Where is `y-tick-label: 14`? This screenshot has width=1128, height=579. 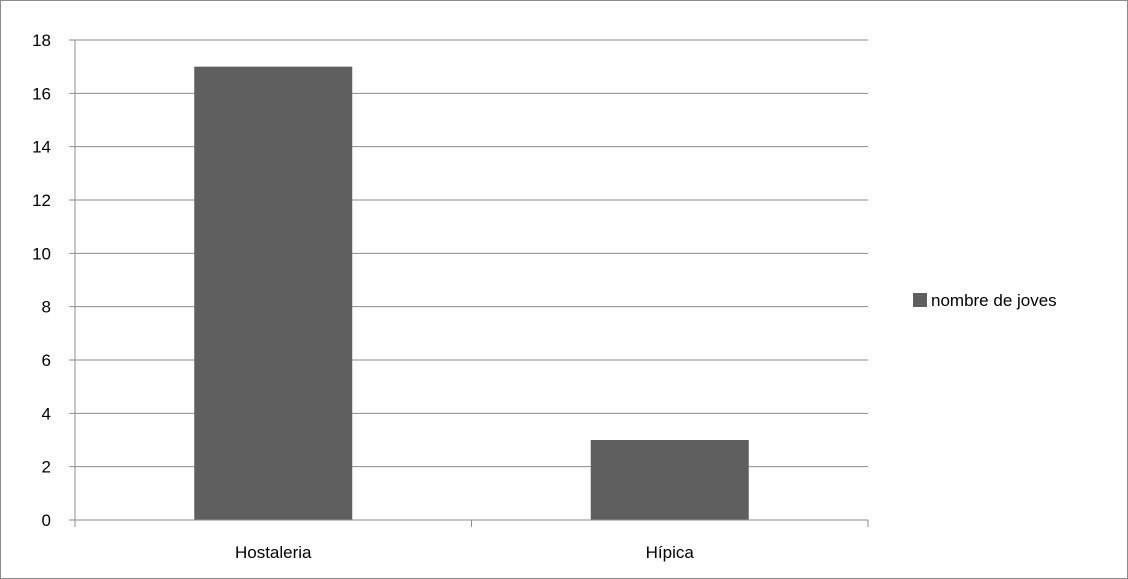 y-tick-label: 14 is located at coordinates (41, 147).